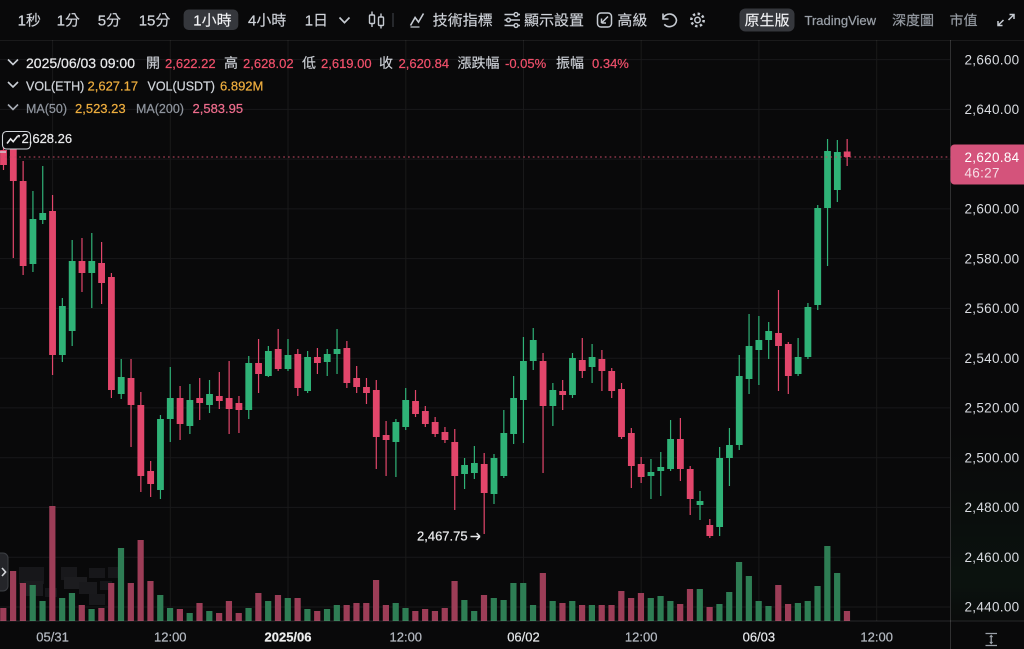 Image resolution: width=1024 pixels, height=649 pixels. What do you see at coordinates (100, 108) in the screenshot?
I see `svg-text: 2,523.23` at bounding box center [100, 108].